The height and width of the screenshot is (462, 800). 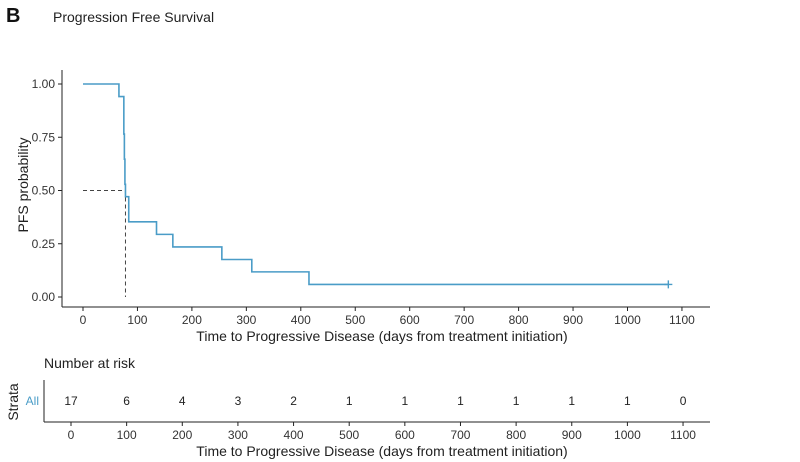 I want to click on risk-value: 17, so click(x=71, y=401).